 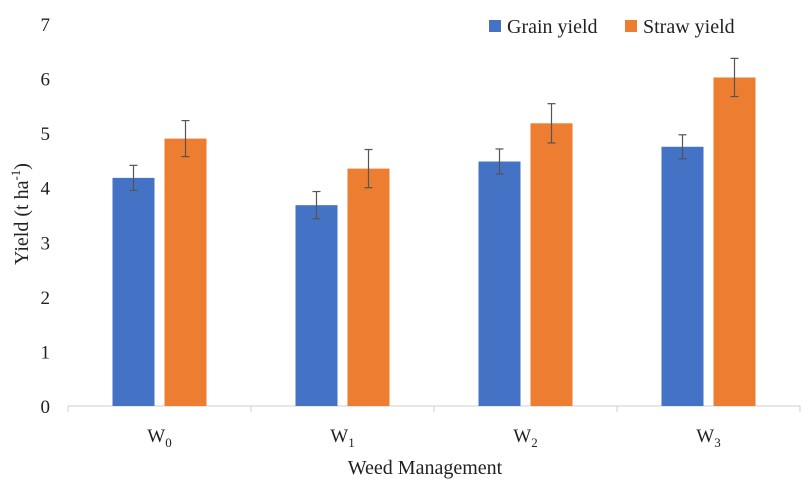 What do you see at coordinates (15, 175) in the screenshot?
I see `y-axis-title-sup: -1` at bounding box center [15, 175].